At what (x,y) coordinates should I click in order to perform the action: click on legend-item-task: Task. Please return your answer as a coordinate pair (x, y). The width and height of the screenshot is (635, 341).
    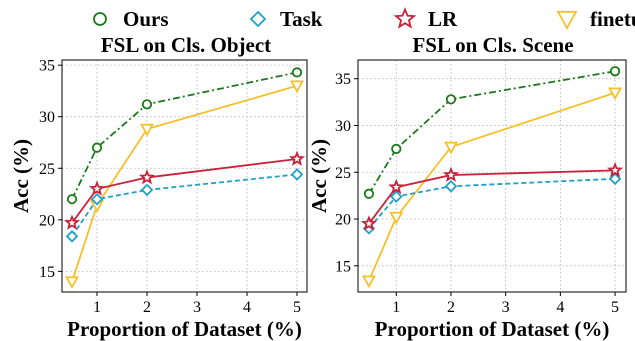
    Looking at the image, I should click on (286, 19).